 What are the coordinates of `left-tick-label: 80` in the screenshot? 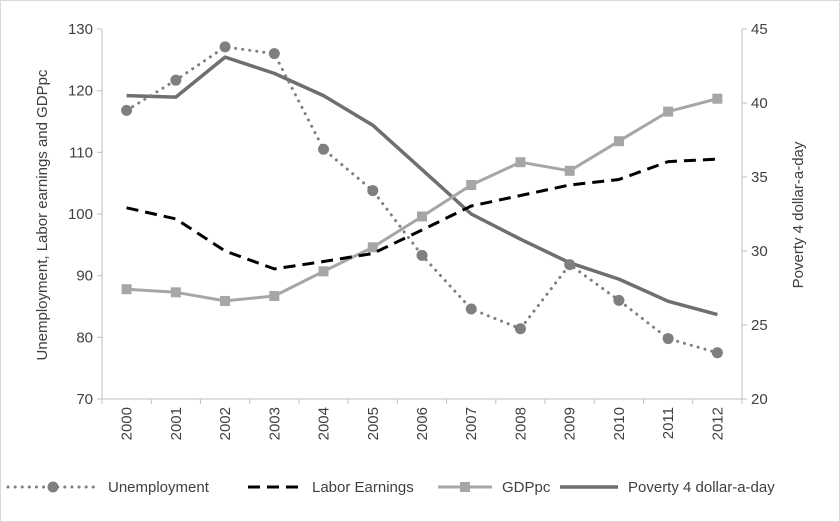 It's located at (84, 337).